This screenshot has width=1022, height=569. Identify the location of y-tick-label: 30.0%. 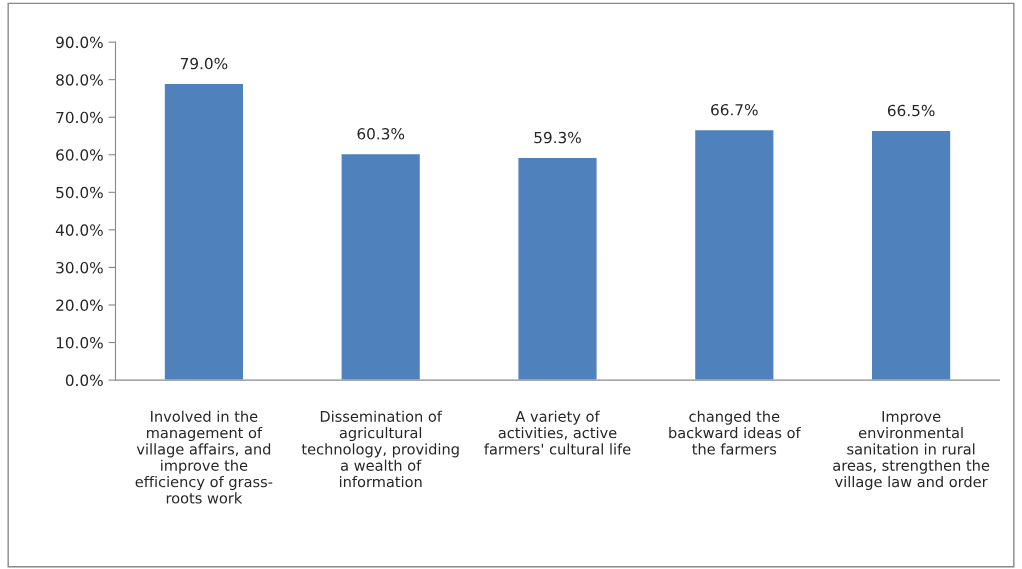
(79, 267).